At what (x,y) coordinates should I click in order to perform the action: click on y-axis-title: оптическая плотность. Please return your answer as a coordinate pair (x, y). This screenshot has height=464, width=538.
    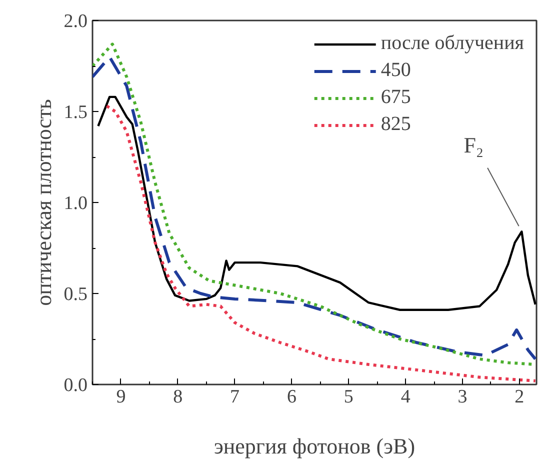
    Looking at the image, I should click on (43, 202).